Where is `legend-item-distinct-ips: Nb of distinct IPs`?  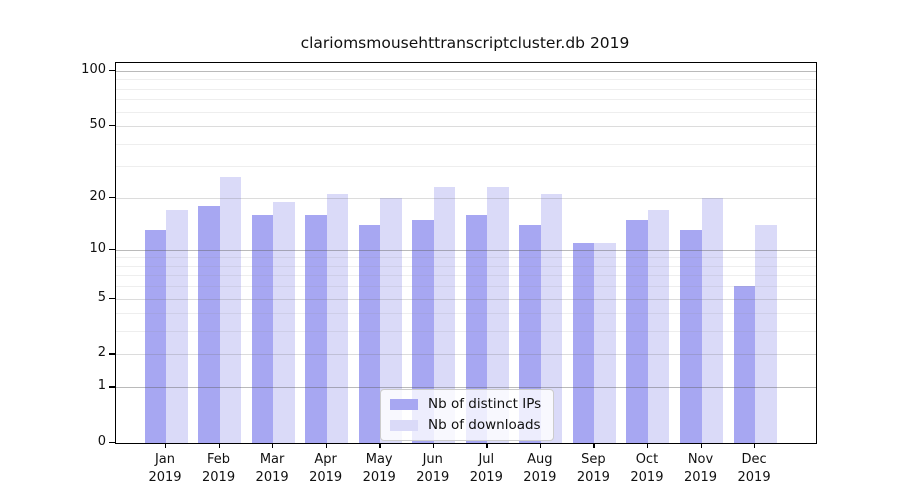
legend-item-distinct-ips: Nb of distinct IPs is located at coordinates (465, 404).